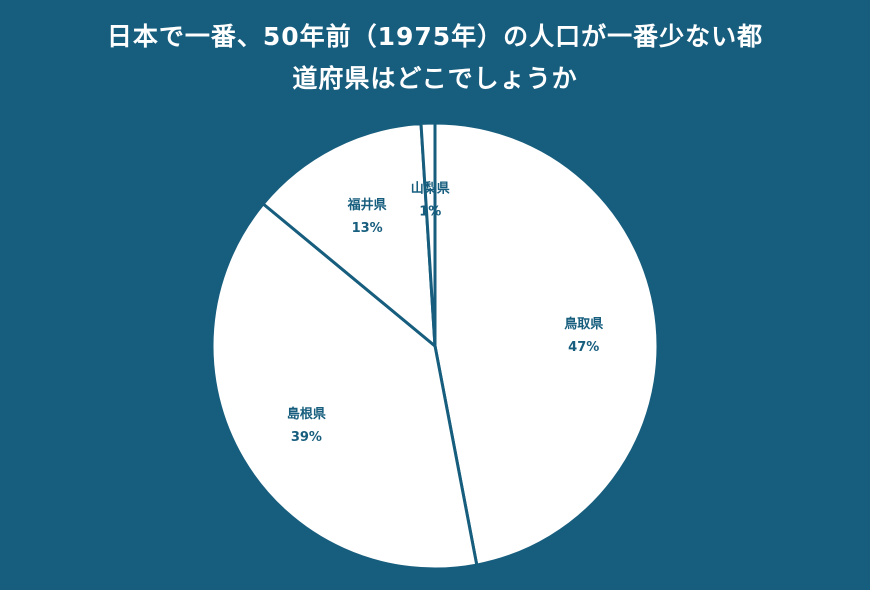 The image size is (870, 590). What do you see at coordinates (306, 414) in the screenshot?
I see `slice-label-2: 島根県` at bounding box center [306, 414].